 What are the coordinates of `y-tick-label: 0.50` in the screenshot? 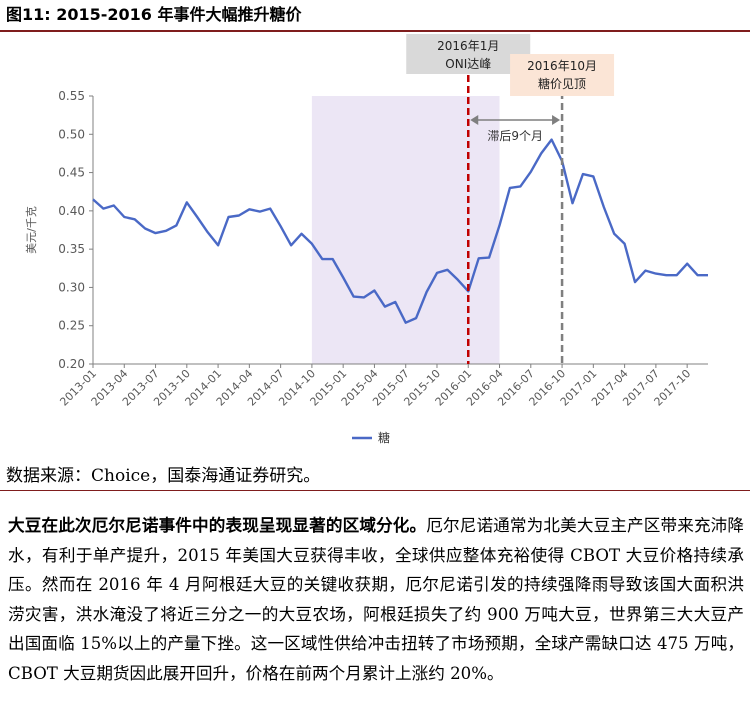 It's located at (71, 134).